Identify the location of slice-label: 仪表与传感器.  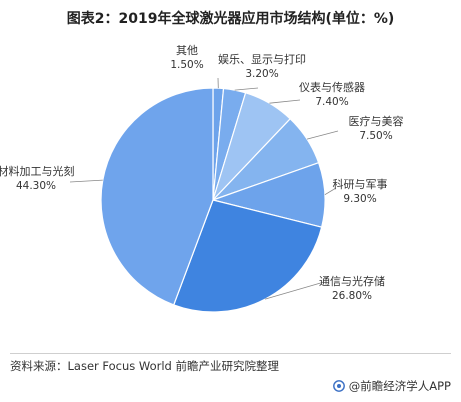
(332, 87).